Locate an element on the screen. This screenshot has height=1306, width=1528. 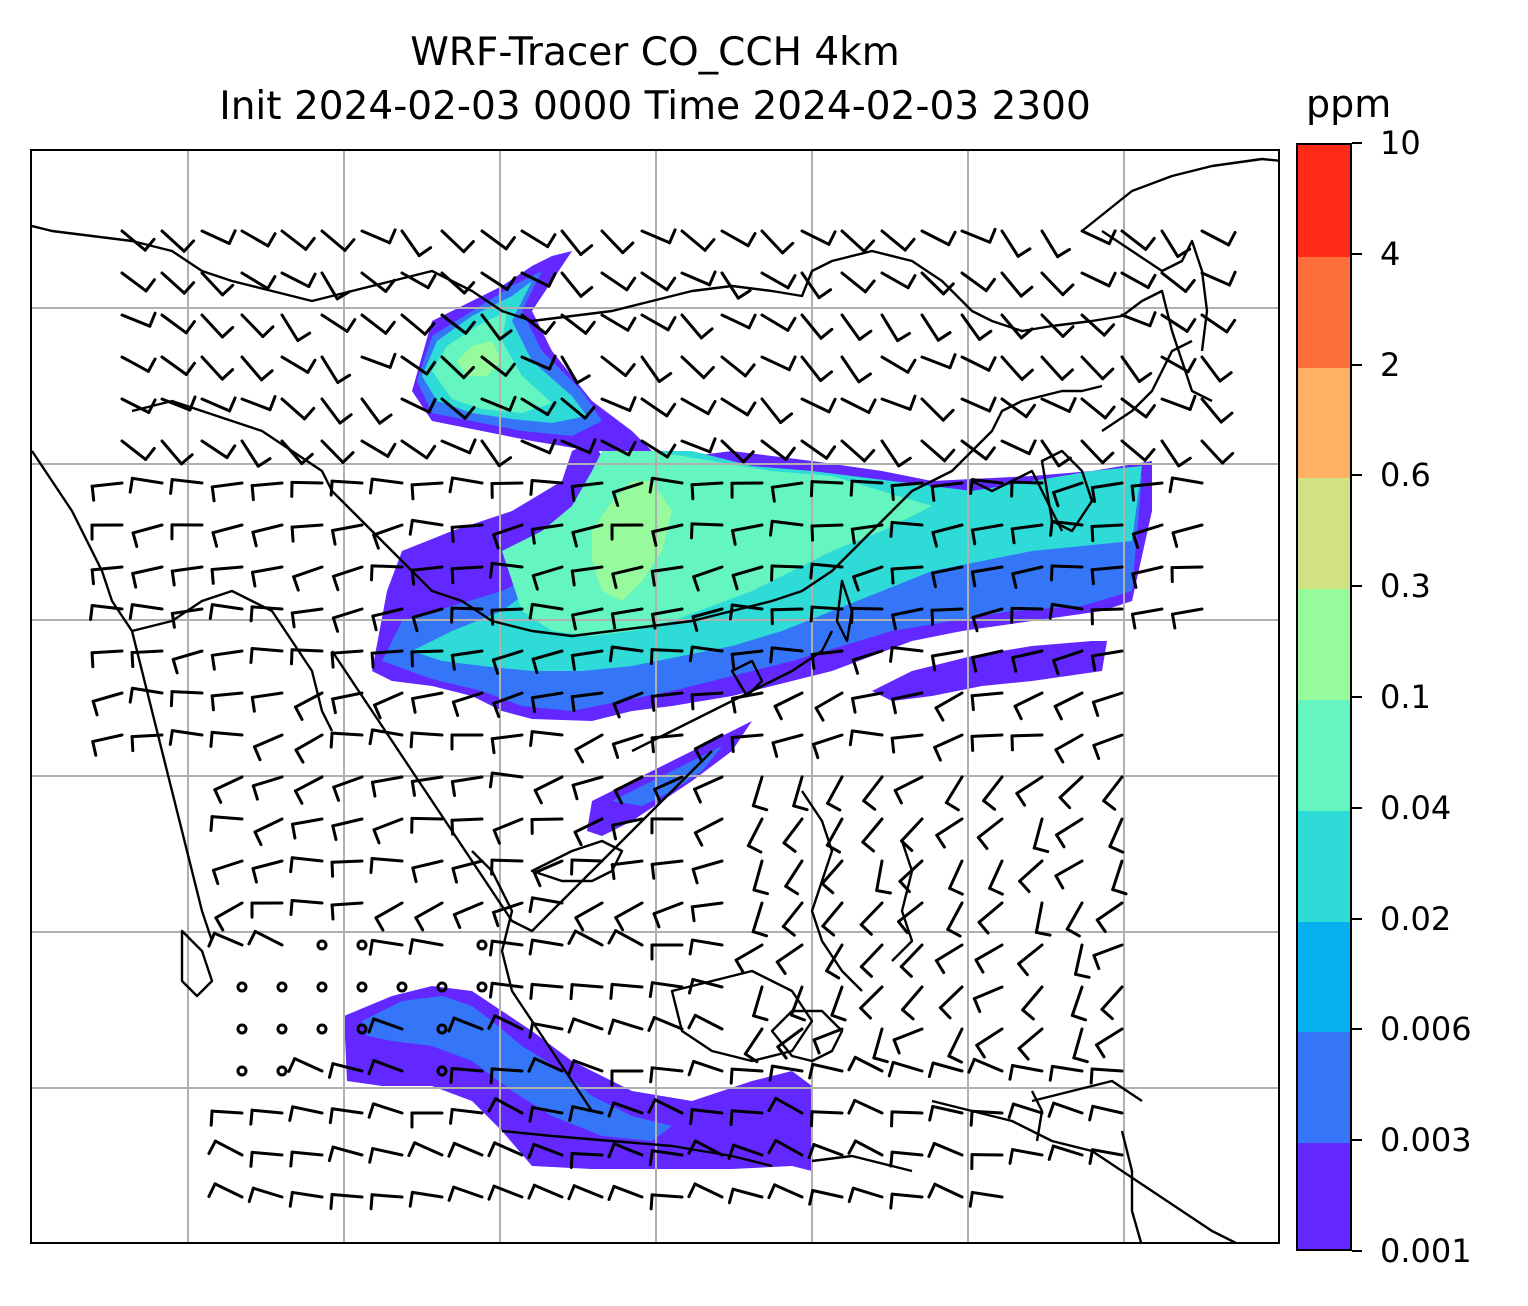
colorbar-tick-label: 0.6 is located at coordinates (1405, 475).